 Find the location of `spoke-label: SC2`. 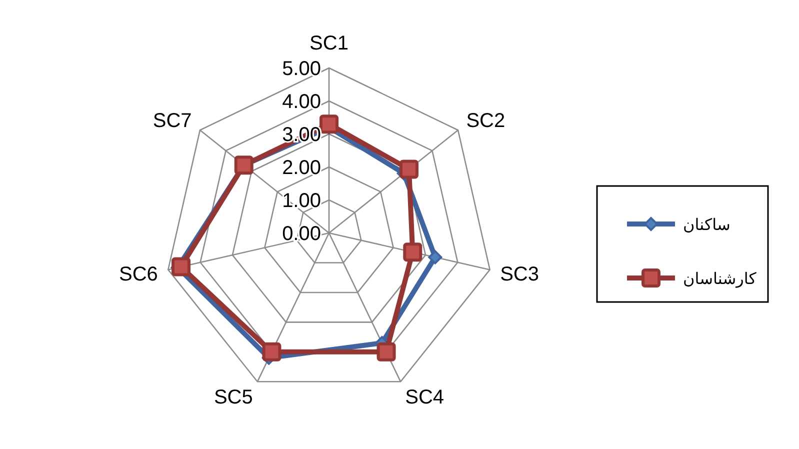

spoke-label: SC2 is located at coordinates (486, 121).